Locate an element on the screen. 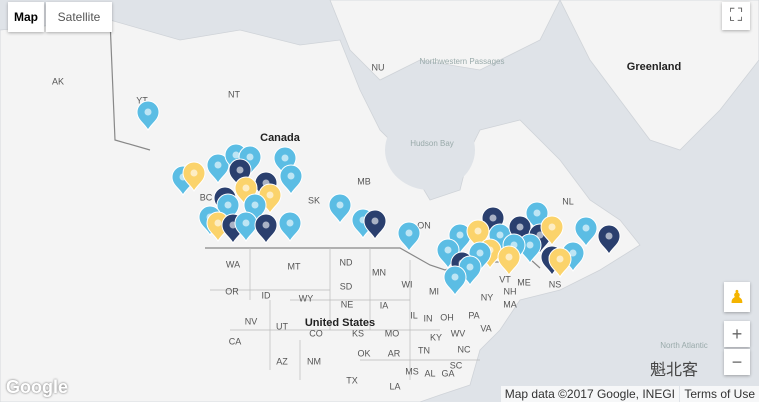  place-label: NY is located at coordinates (487, 297).